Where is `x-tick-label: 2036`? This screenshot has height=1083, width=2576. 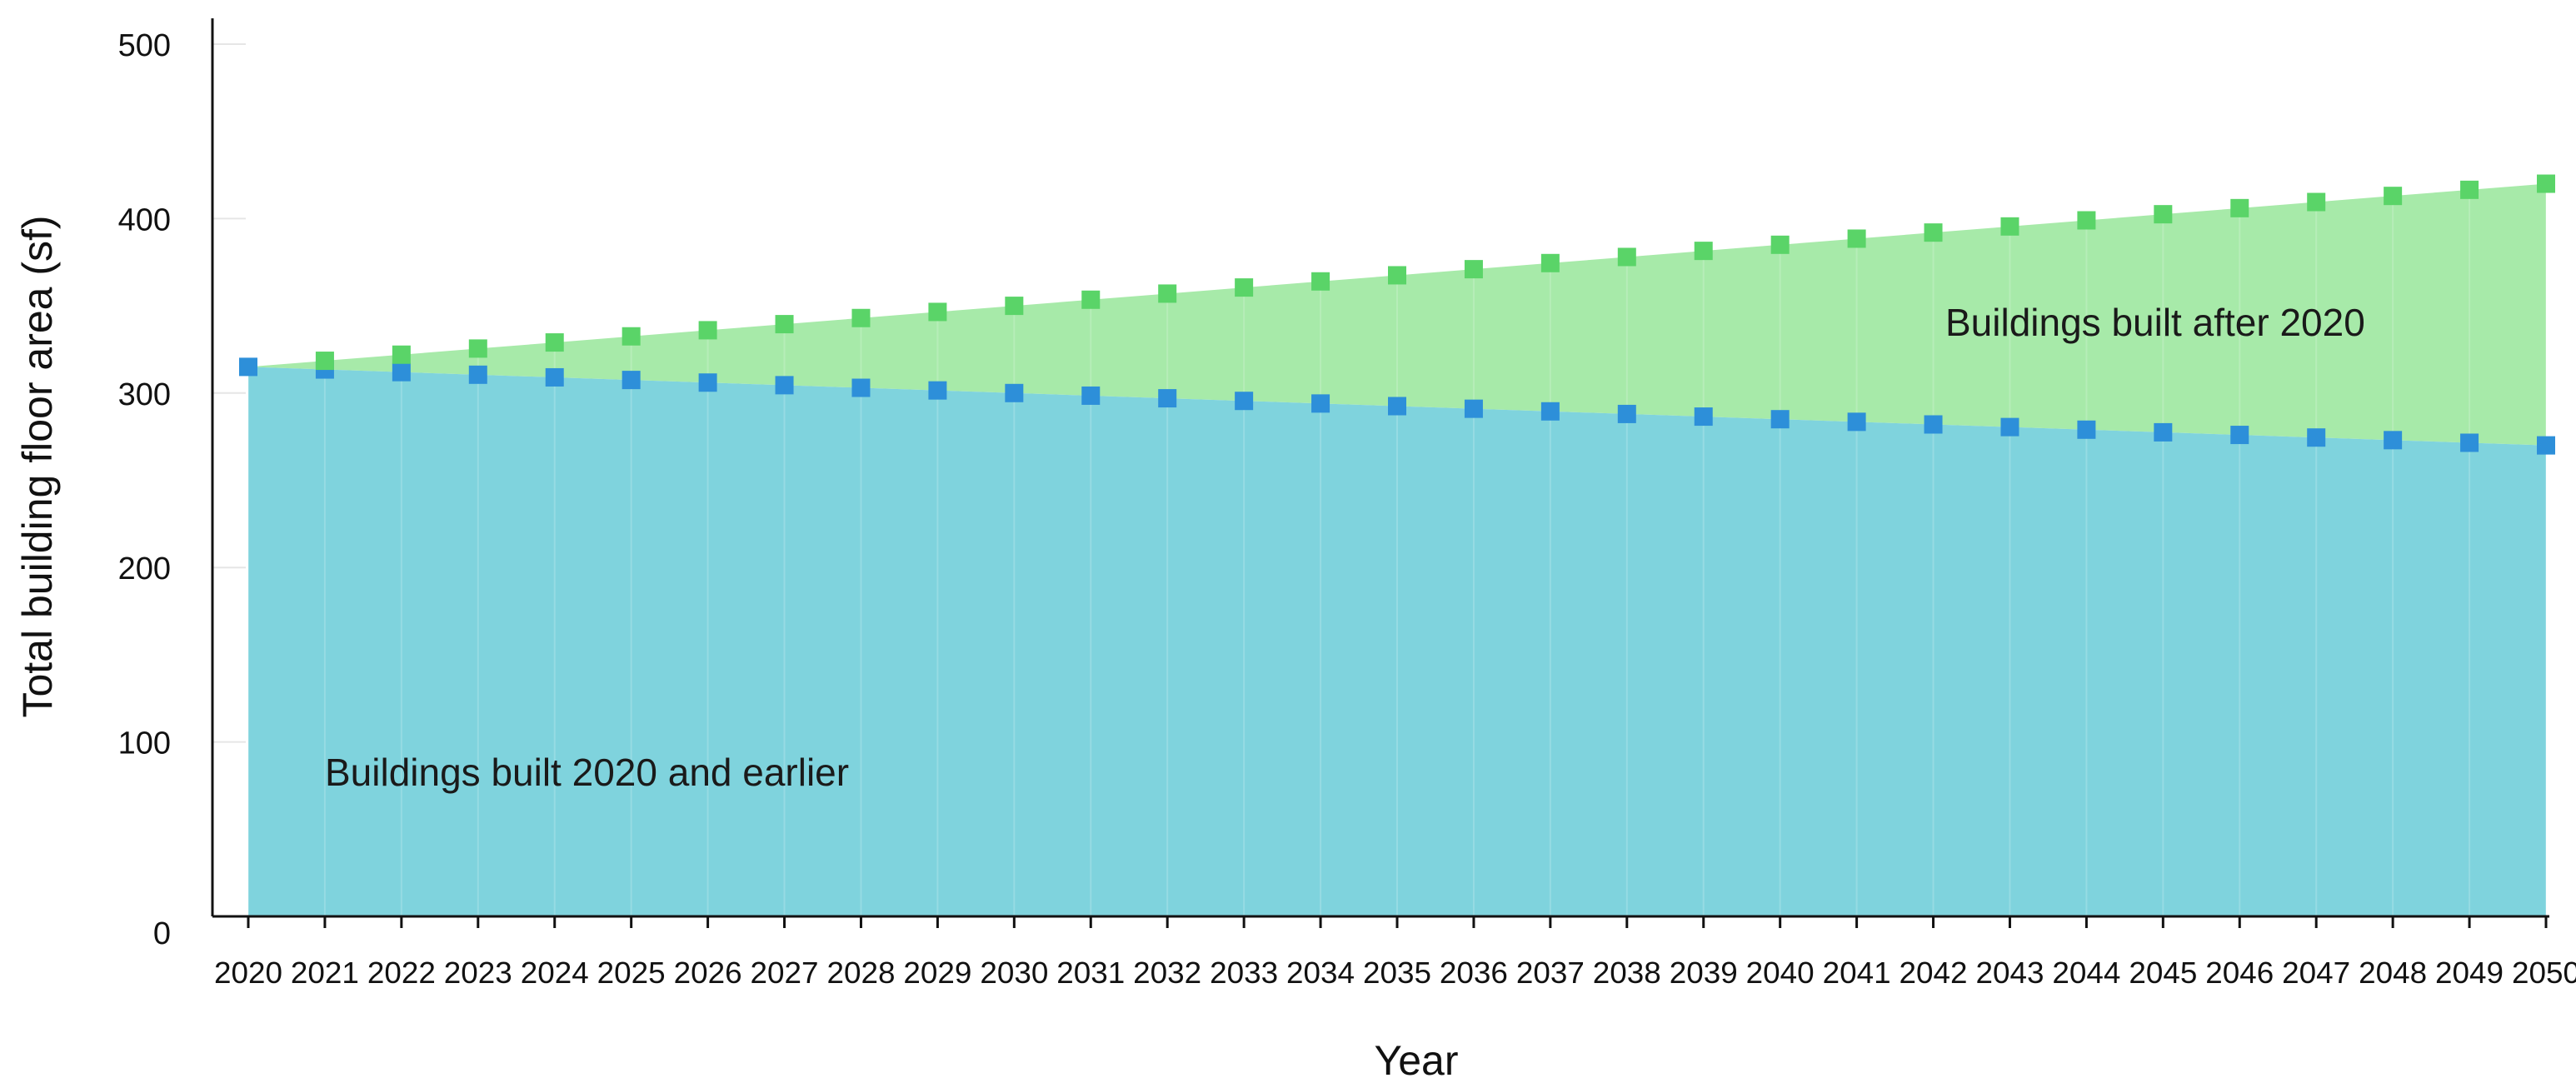
x-tick-label: 2036 is located at coordinates (1474, 973).